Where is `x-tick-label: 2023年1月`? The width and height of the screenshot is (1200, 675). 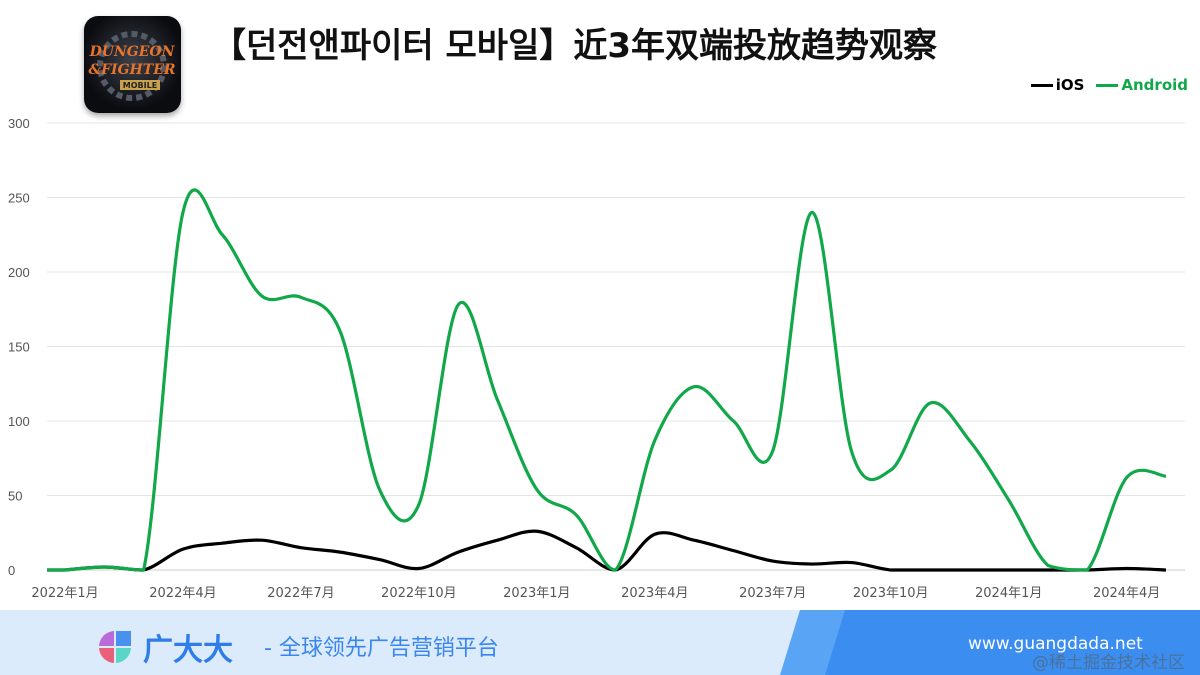
x-tick-label: 2023年1月 is located at coordinates (536, 593).